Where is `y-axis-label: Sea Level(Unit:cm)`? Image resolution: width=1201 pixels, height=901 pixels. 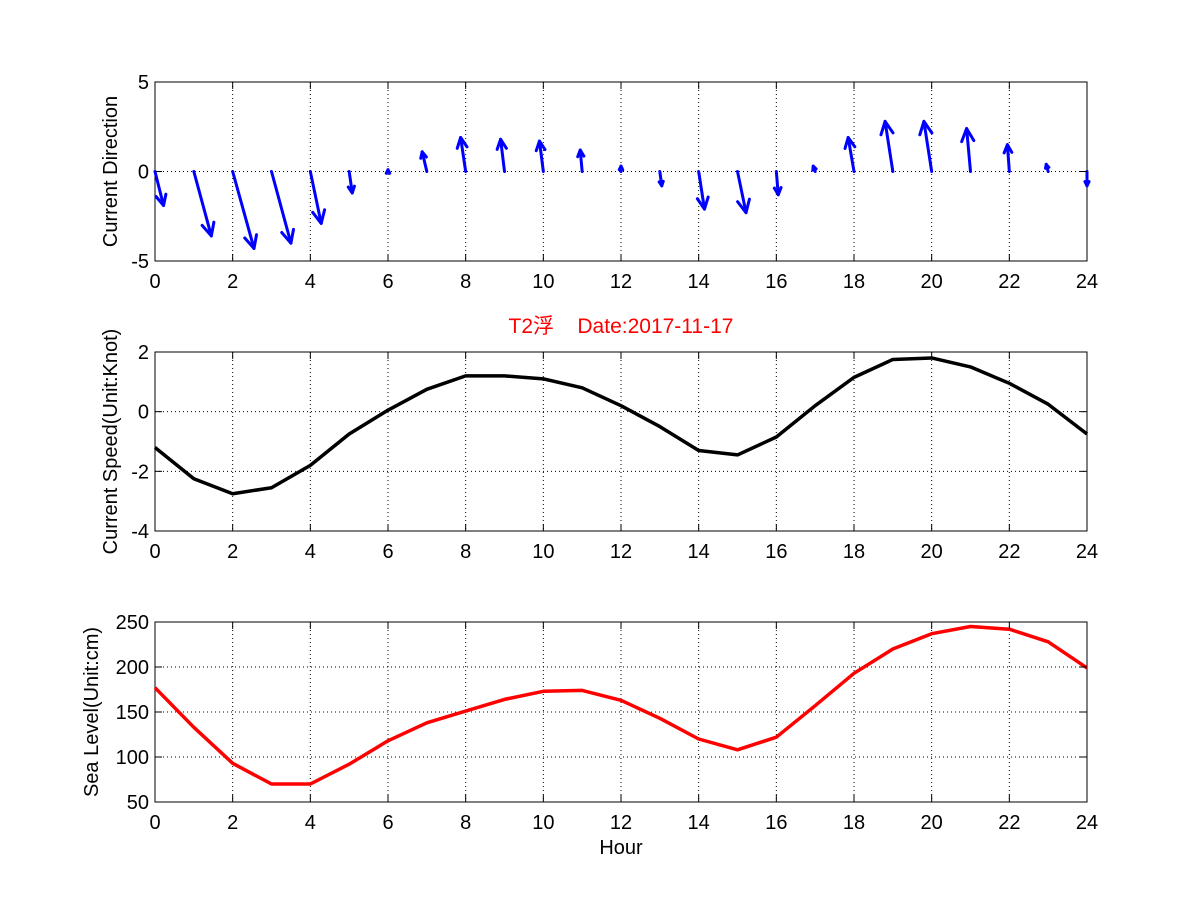
y-axis-label: Sea Level(Unit:cm) is located at coordinates (92, 712).